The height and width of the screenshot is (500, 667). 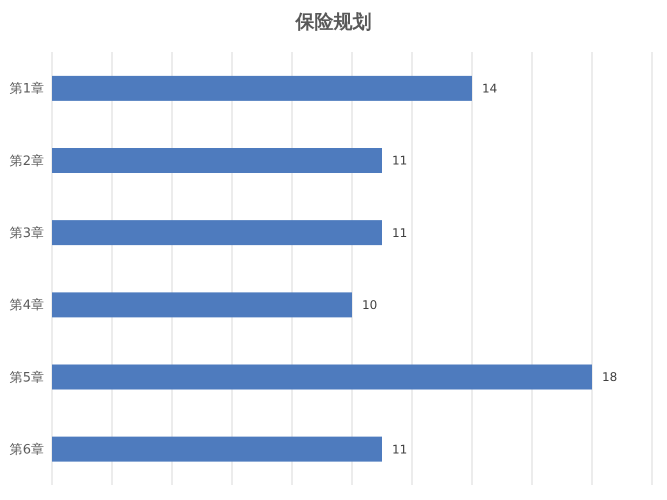 I want to click on data-label: 14, so click(x=490, y=89).